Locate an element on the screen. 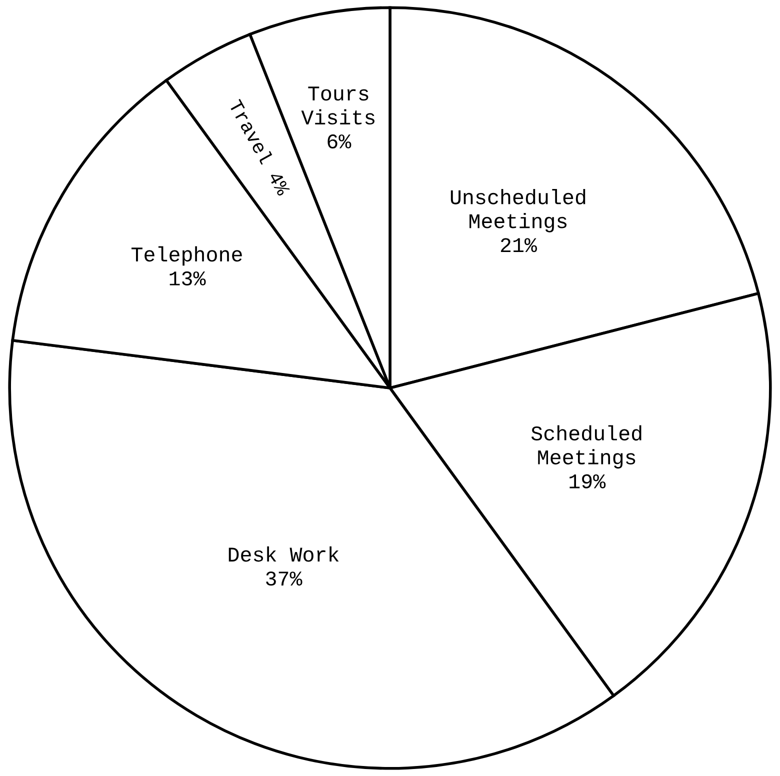 The width and height of the screenshot is (780, 776). data-label: 6% is located at coordinates (340, 141).